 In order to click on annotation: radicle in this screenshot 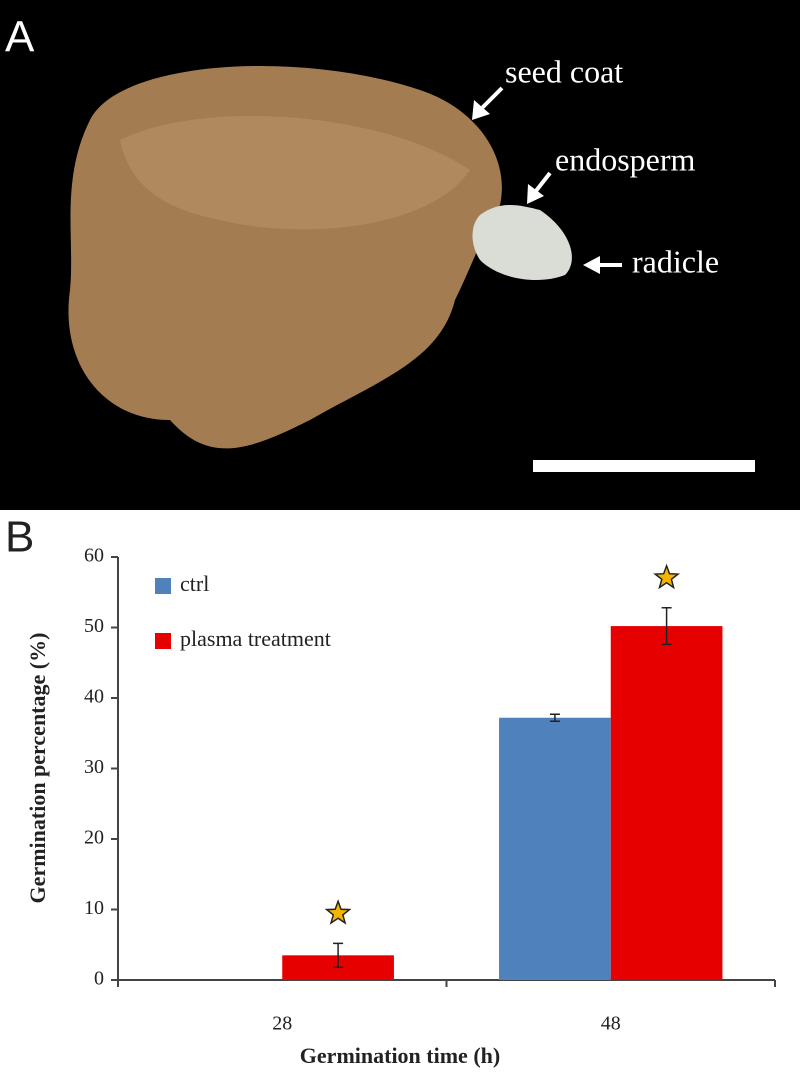, I will do `click(675, 261)`.